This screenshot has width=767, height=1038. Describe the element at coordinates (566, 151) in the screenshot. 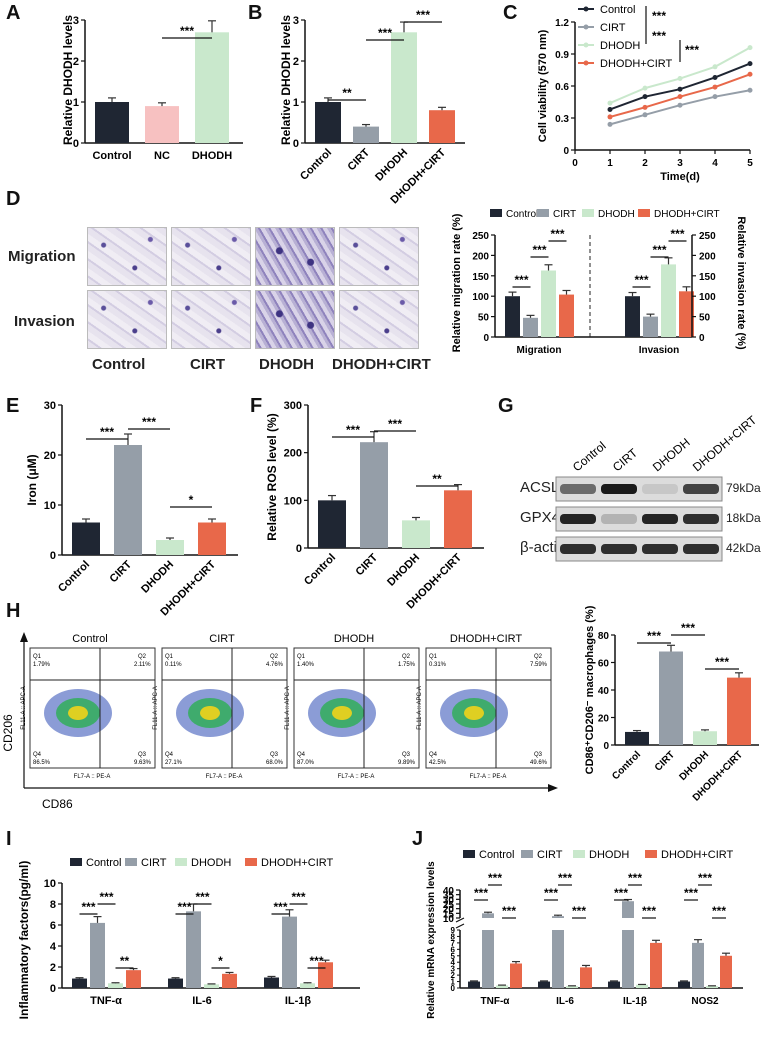

I see `C-y-tick-label: 0` at that location.